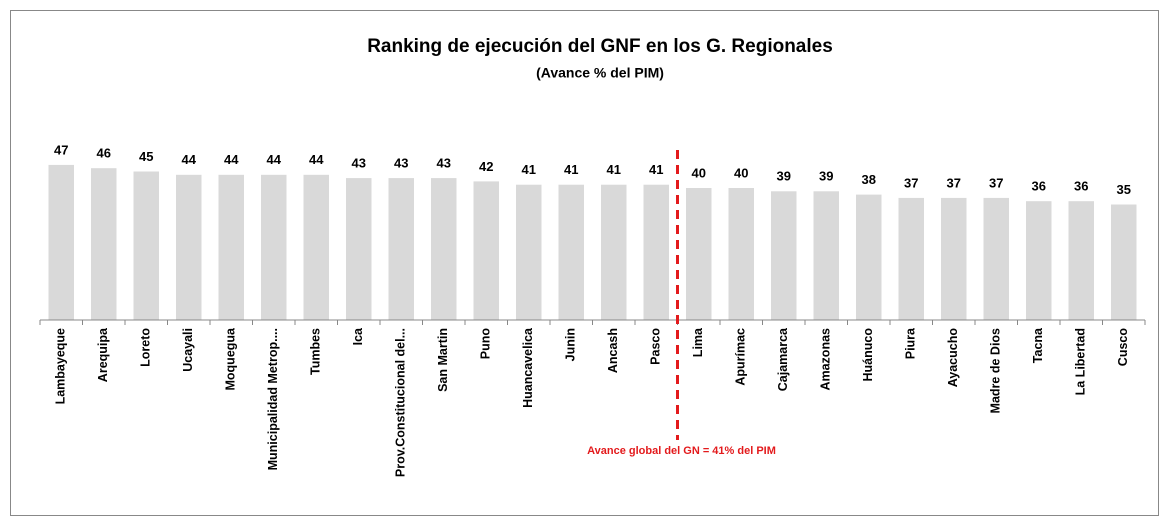 The image size is (1165, 521). What do you see at coordinates (486, 166) in the screenshot?
I see `value-label: 42` at bounding box center [486, 166].